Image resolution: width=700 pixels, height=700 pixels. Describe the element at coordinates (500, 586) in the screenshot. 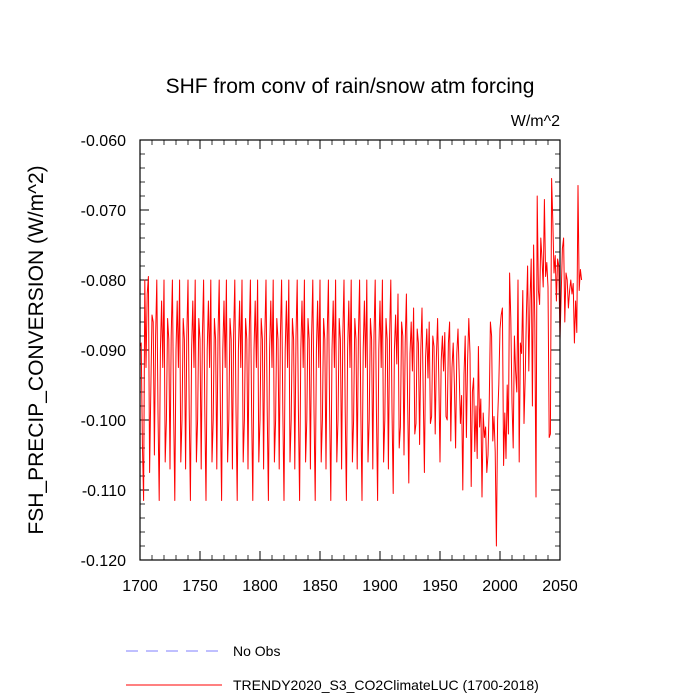

I see `x-tick-label-2000: 2000` at that location.